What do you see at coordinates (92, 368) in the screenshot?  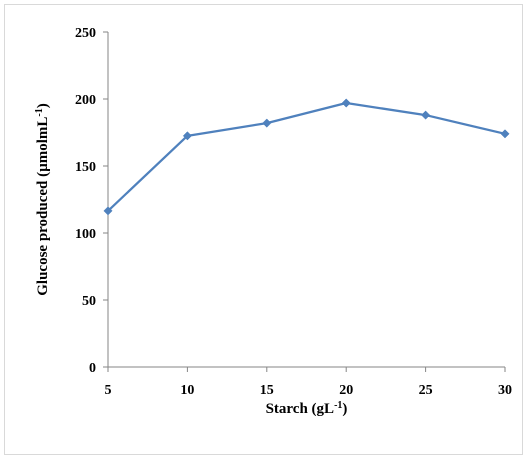 I see `y-tick-label: 0` at bounding box center [92, 368].